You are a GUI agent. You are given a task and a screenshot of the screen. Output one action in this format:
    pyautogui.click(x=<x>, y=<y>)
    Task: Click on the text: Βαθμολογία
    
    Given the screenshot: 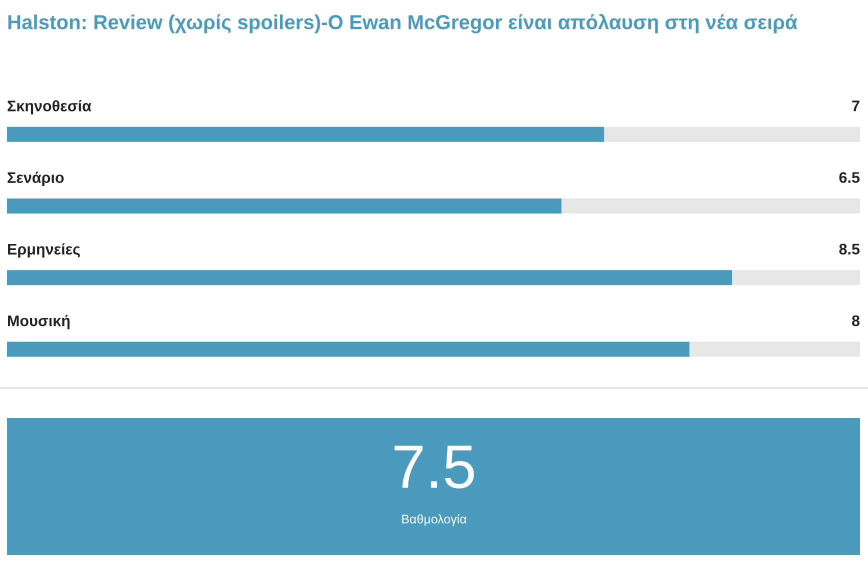 What is the action you would take?
    pyautogui.click(x=434, y=520)
    